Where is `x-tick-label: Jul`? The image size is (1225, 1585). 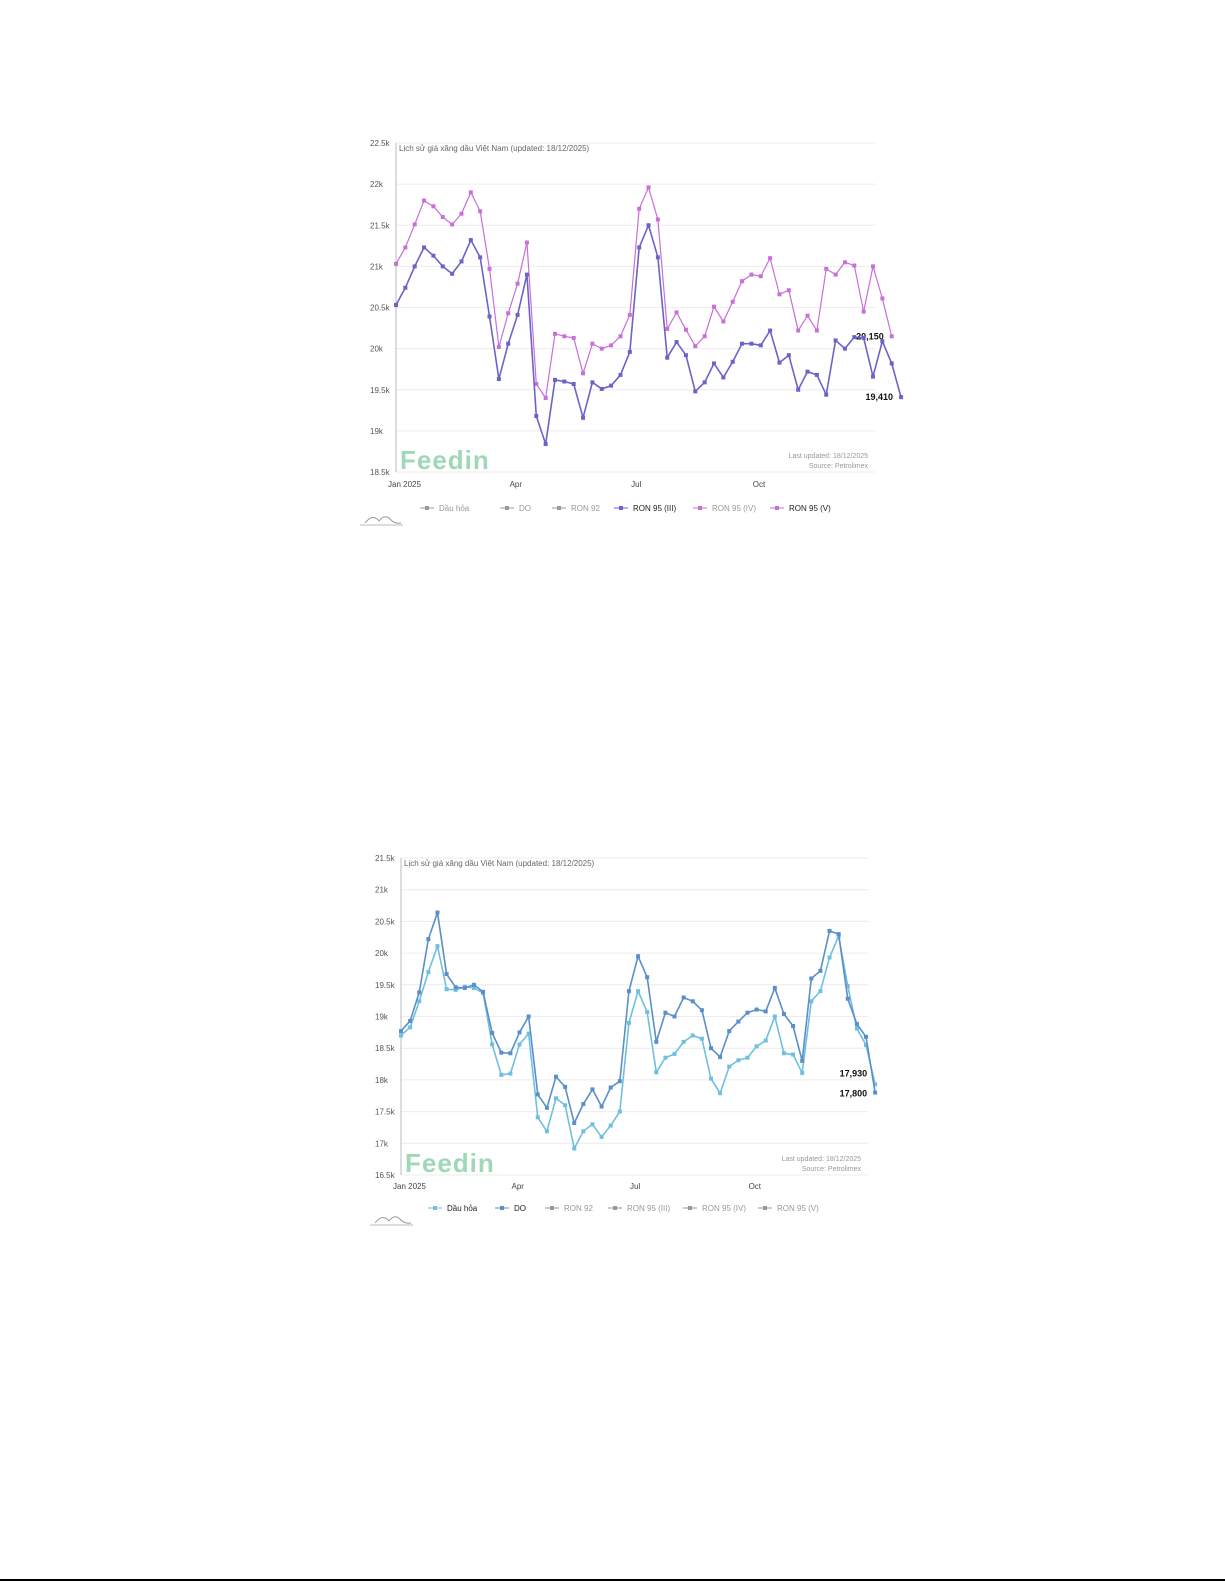
x-tick-label: Jul is located at coordinates (636, 484).